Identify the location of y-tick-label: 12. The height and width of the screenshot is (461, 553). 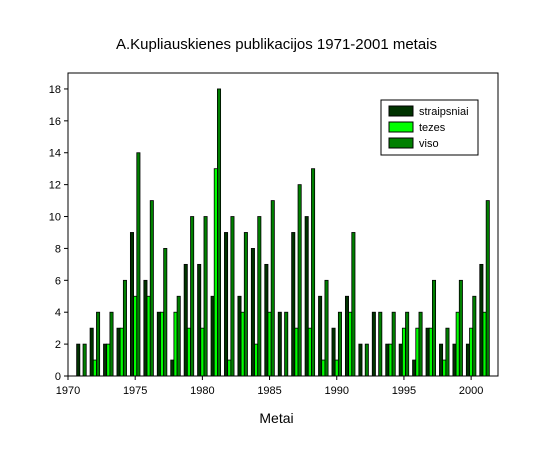
(55, 186).